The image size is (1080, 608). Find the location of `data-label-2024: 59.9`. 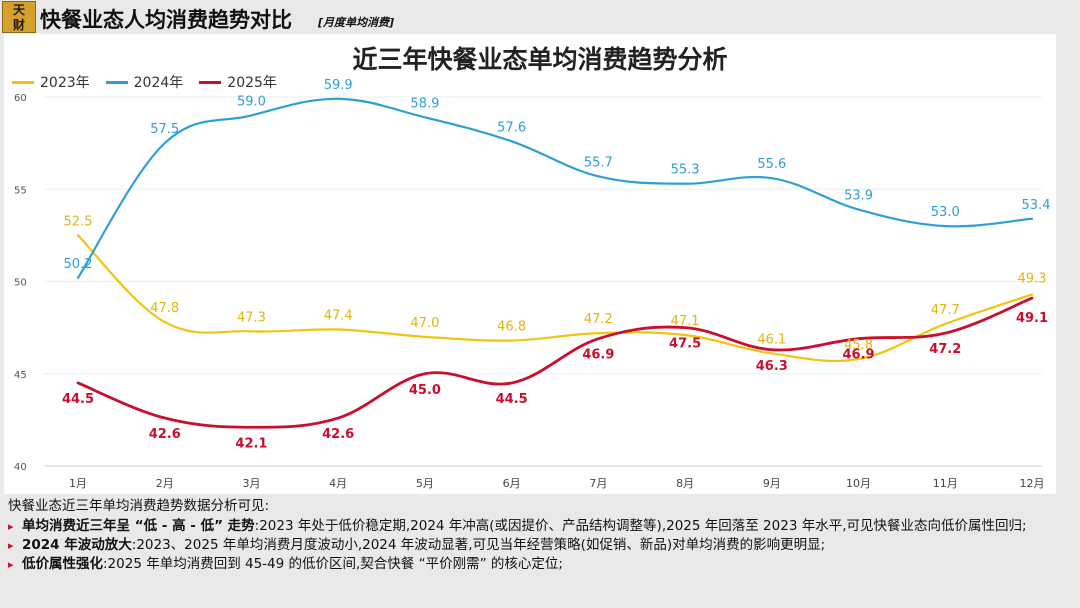

data-label-2024: 59.9 is located at coordinates (338, 85).